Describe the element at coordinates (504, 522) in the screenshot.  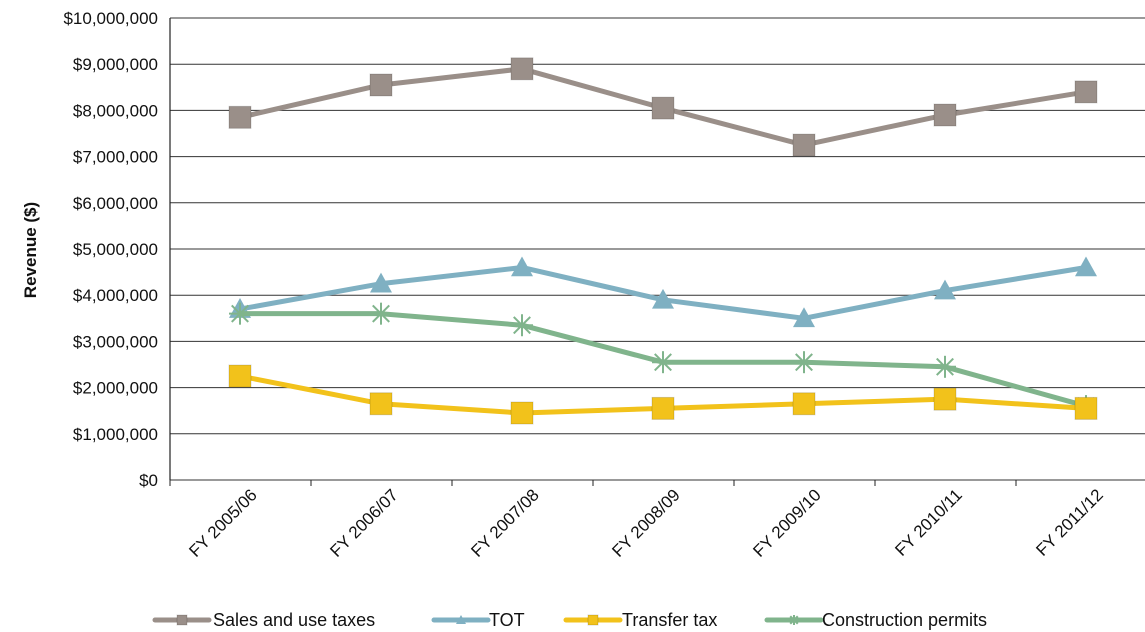
I see `x-tick-label: FY 2007/08` at that location.